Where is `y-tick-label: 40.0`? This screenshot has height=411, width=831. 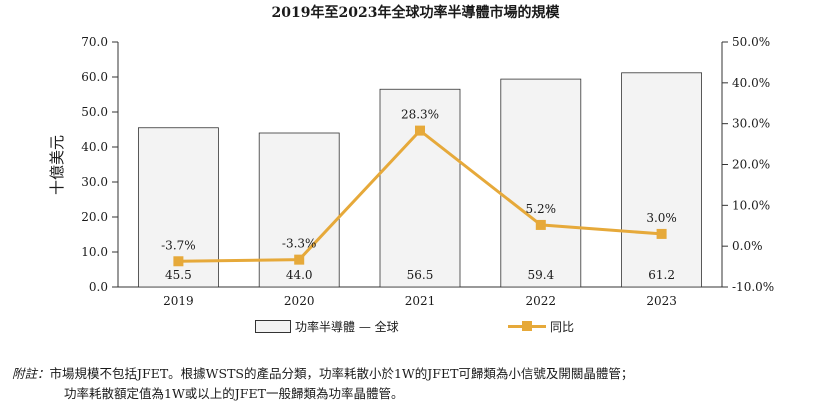
y-tick-label: 40.0 is located at coordinates (94, 147).